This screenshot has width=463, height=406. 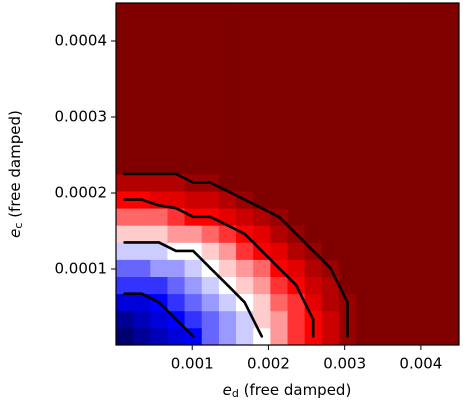 I want to click on x-tick-label: 0.003, so click(x=344, y=364).